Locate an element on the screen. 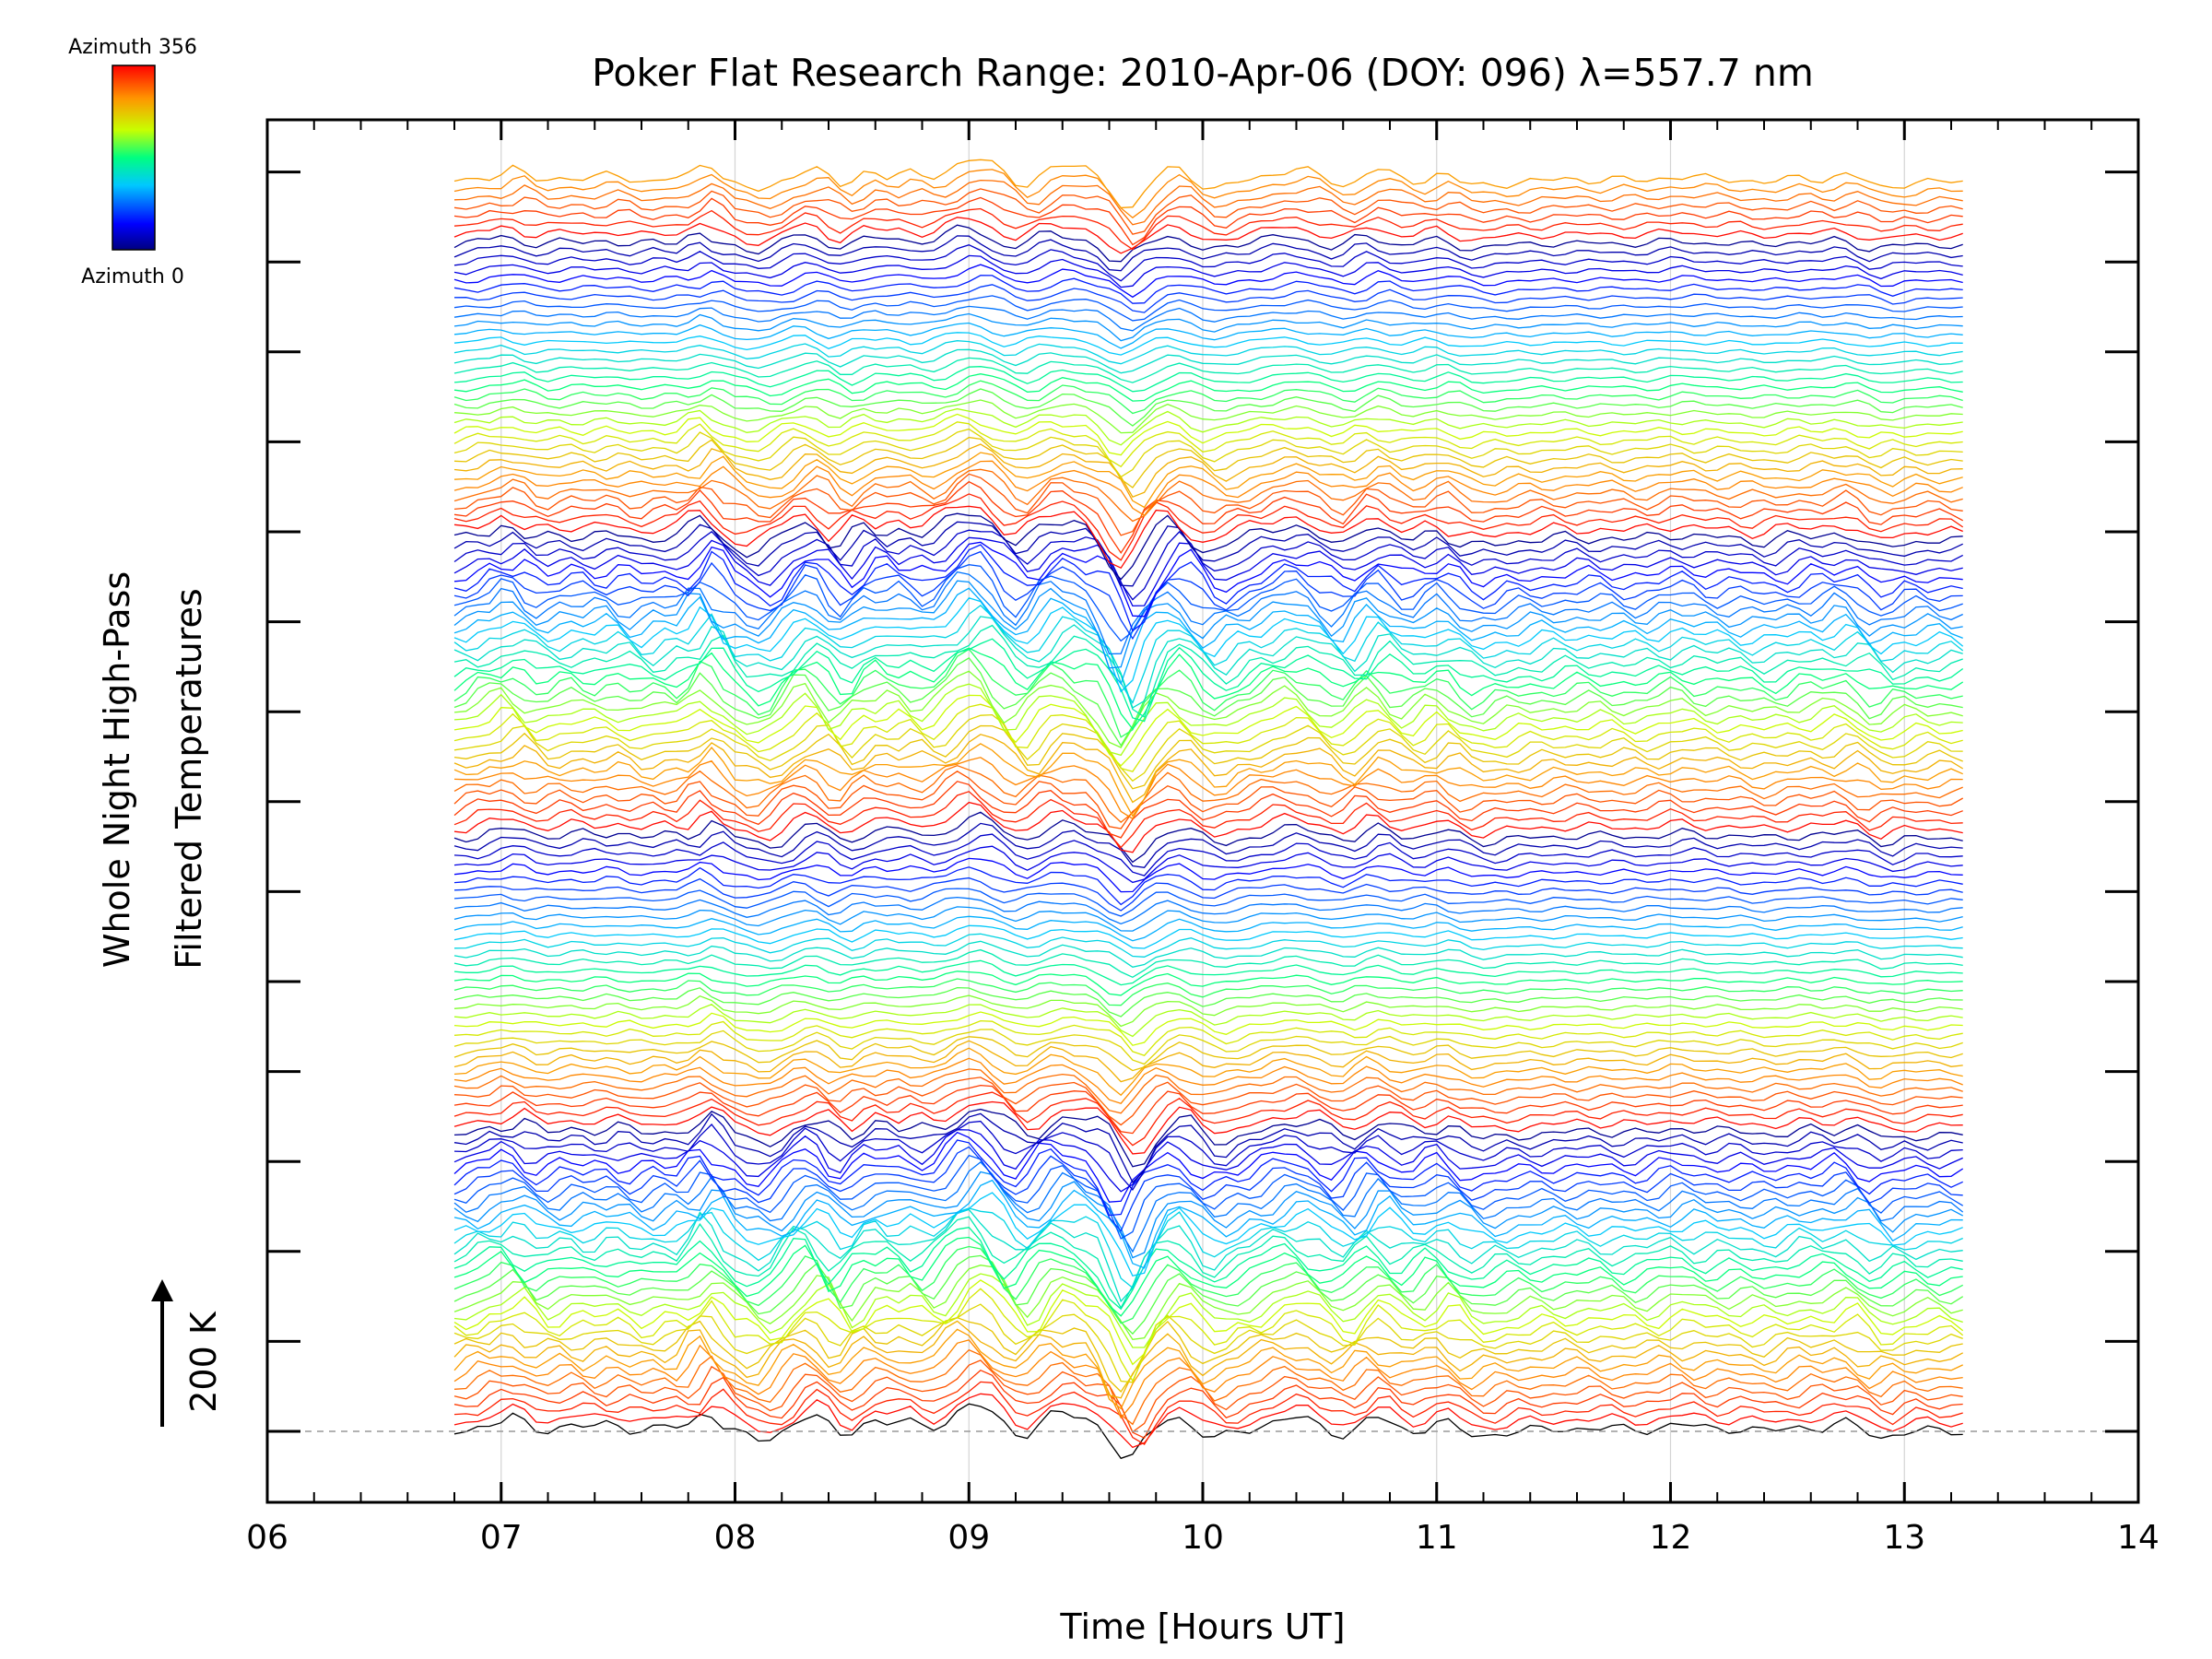  y-axis-label-line2: Filtered Temperatures is located at coordinates (189, 778).